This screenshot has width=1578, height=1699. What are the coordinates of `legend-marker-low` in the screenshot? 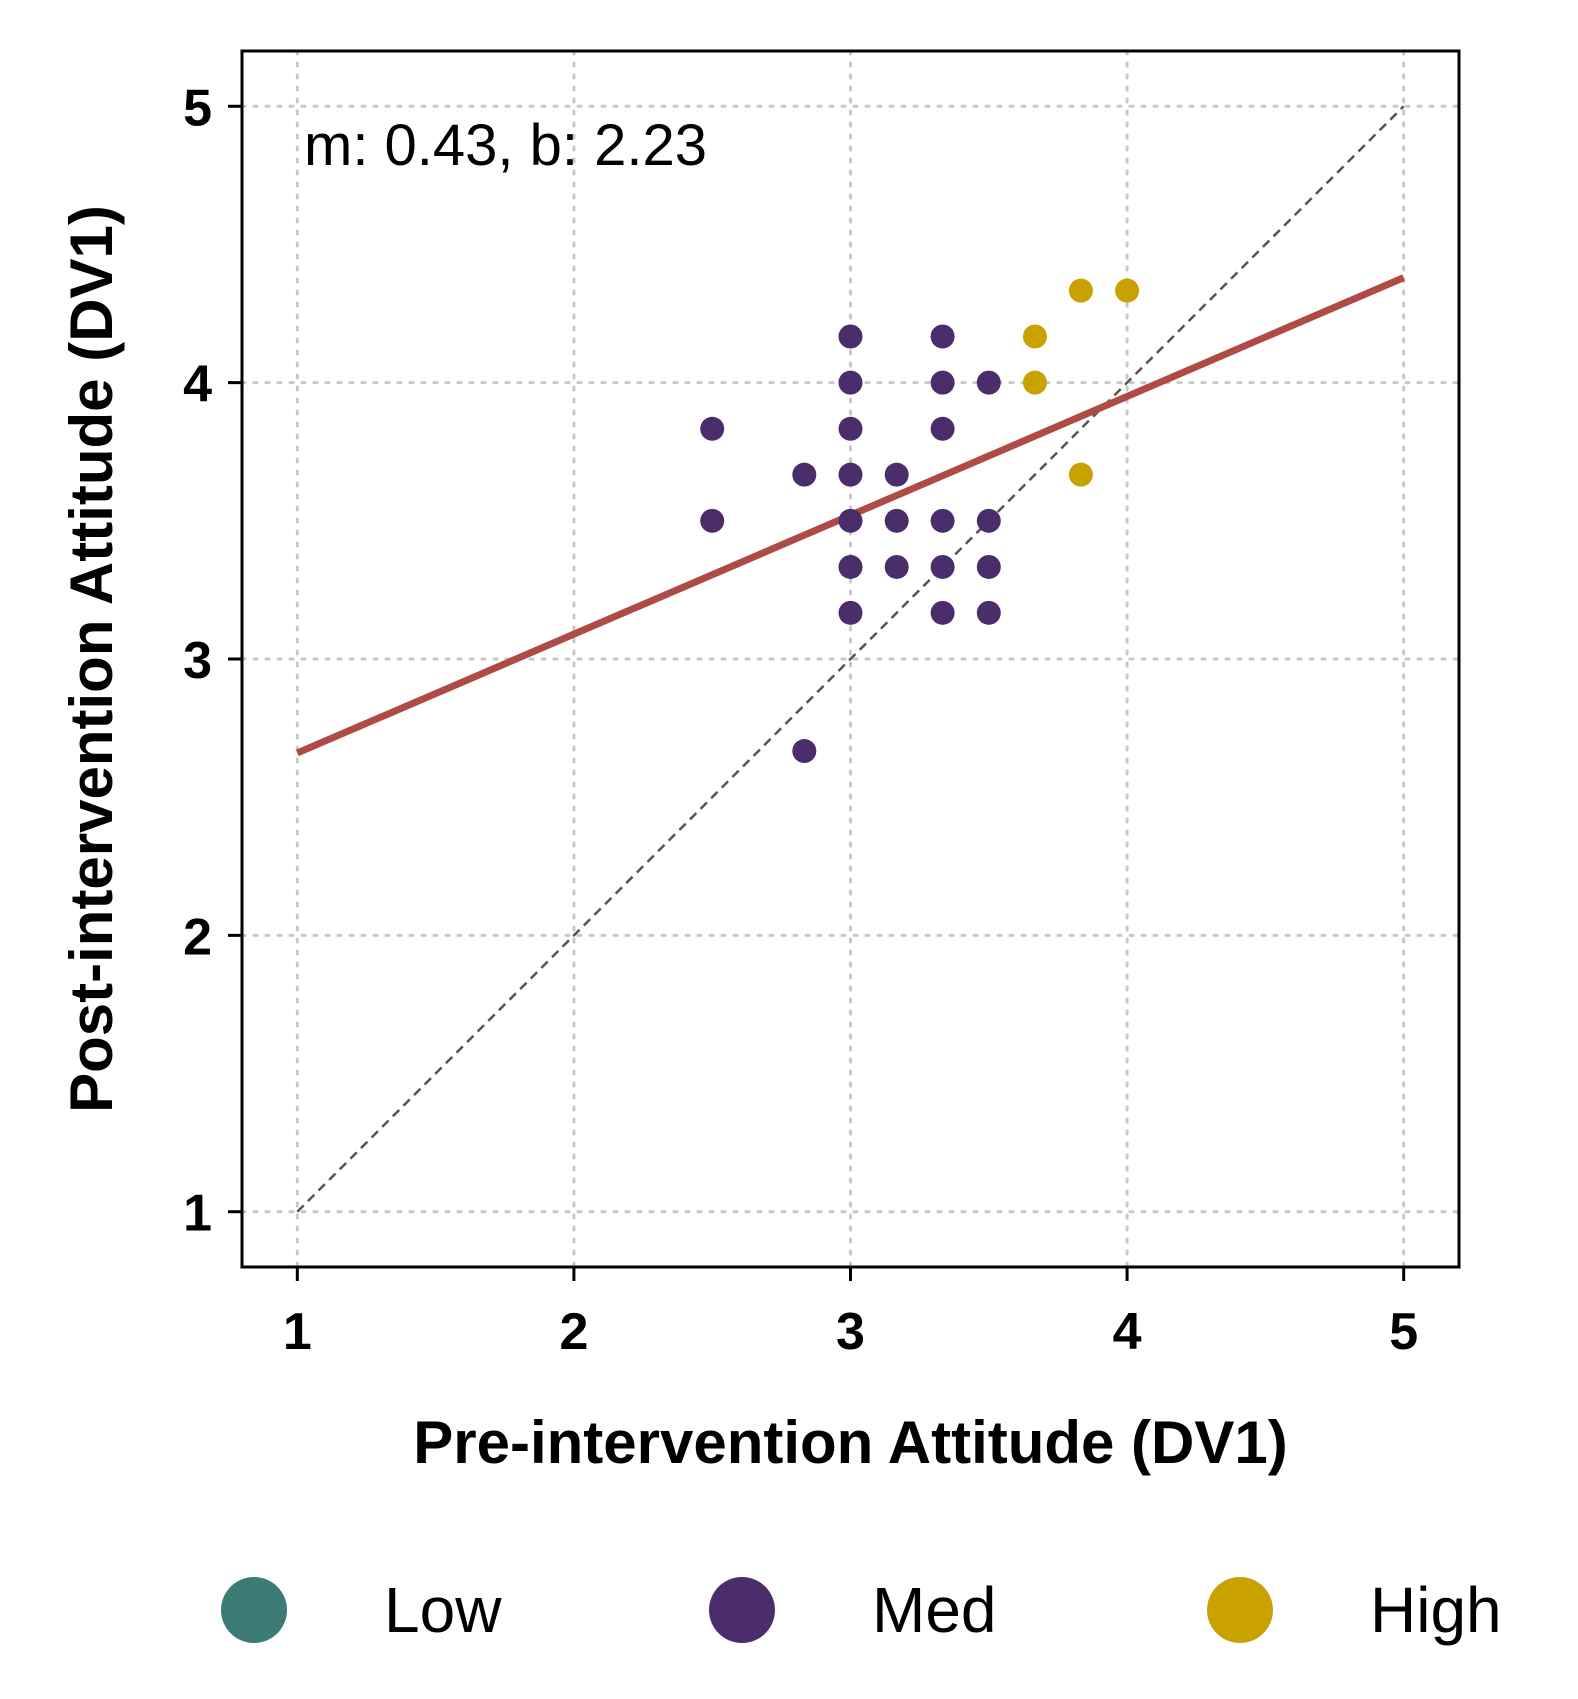 It's located at (254, 1610).